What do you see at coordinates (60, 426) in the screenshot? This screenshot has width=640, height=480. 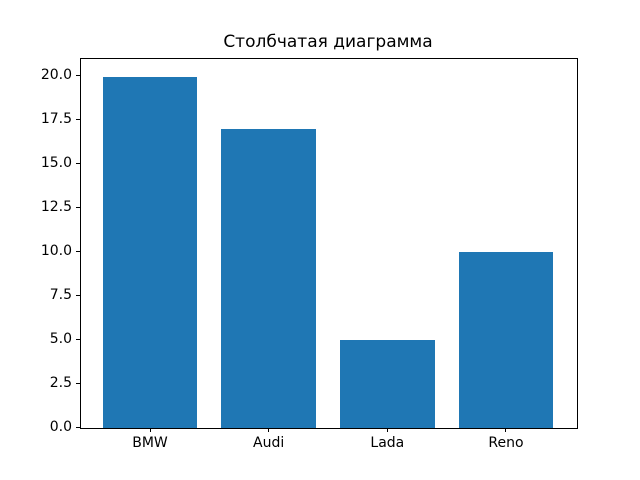 I see `y-tick-label: 0.0` at bounding box center [60, 426].